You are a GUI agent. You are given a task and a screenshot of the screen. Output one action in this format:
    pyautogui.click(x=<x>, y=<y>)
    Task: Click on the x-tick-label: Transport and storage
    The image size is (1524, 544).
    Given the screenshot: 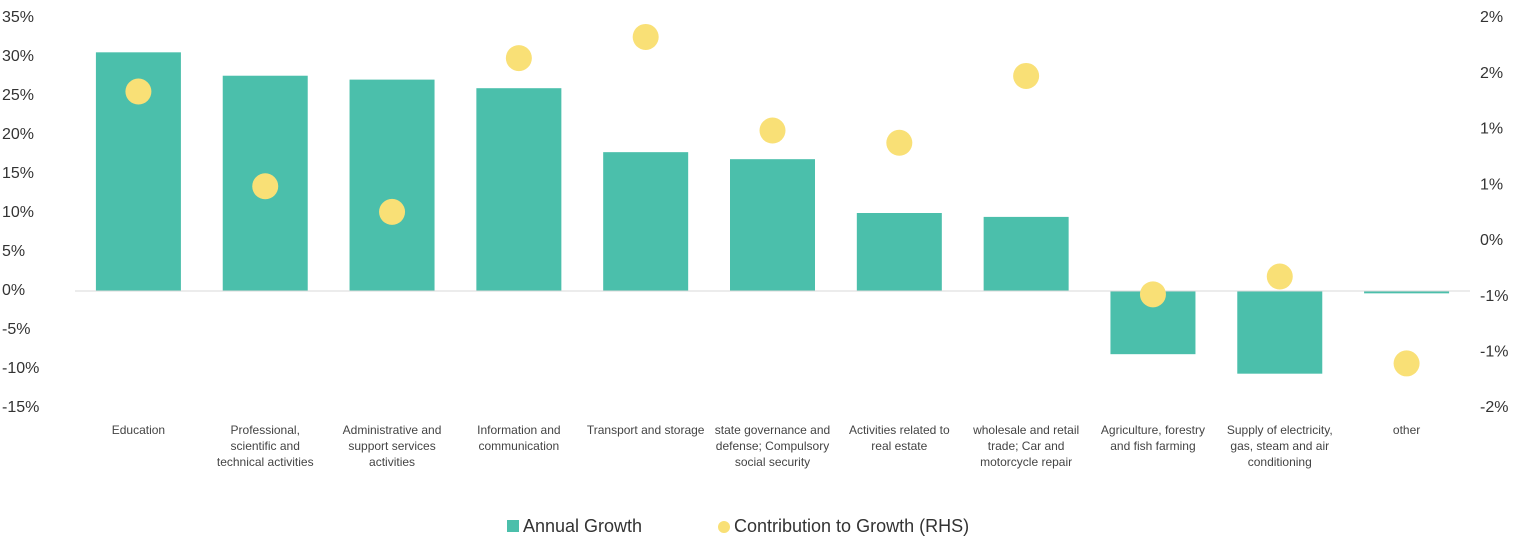 What is the action you would take?
    pyautogui.click(x=645, y=430)
    